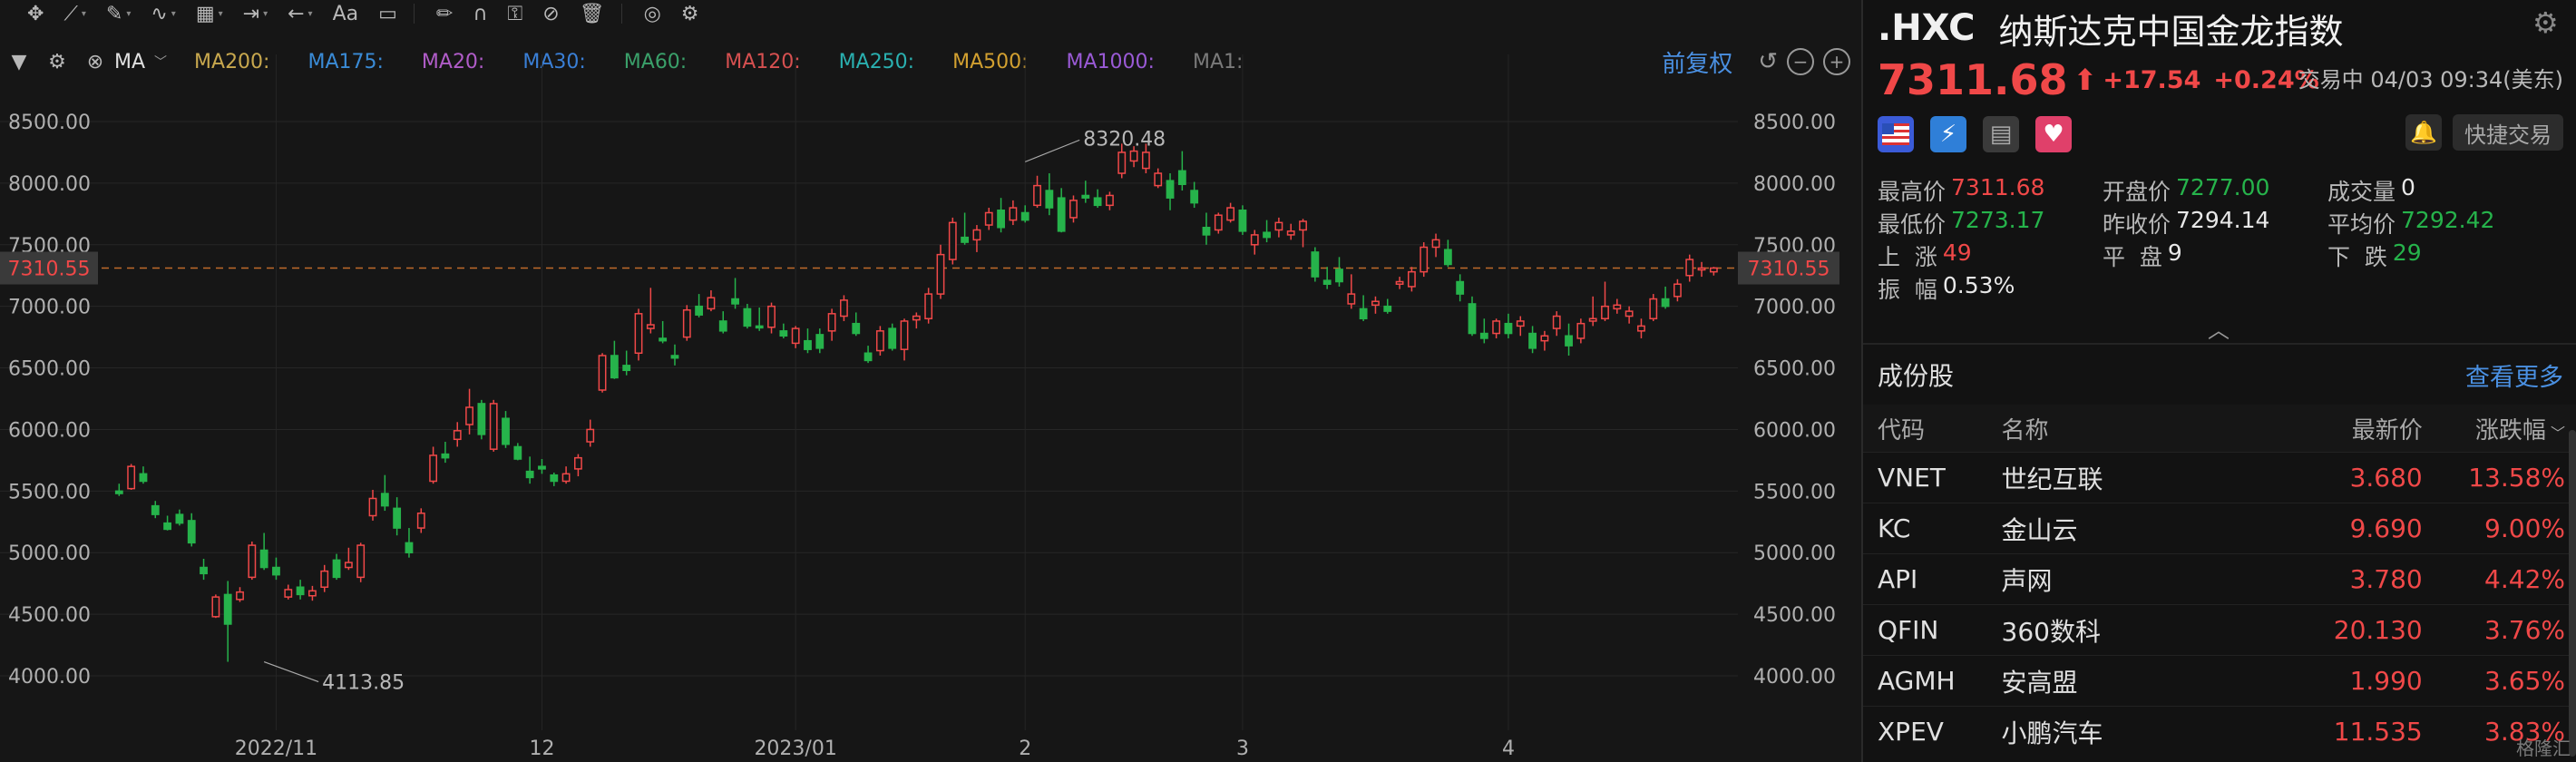 The image size is (2576, 762). Describe the element at coordinates (2100, 428) in the screenshot. I see `col-name: 名称` at that location.